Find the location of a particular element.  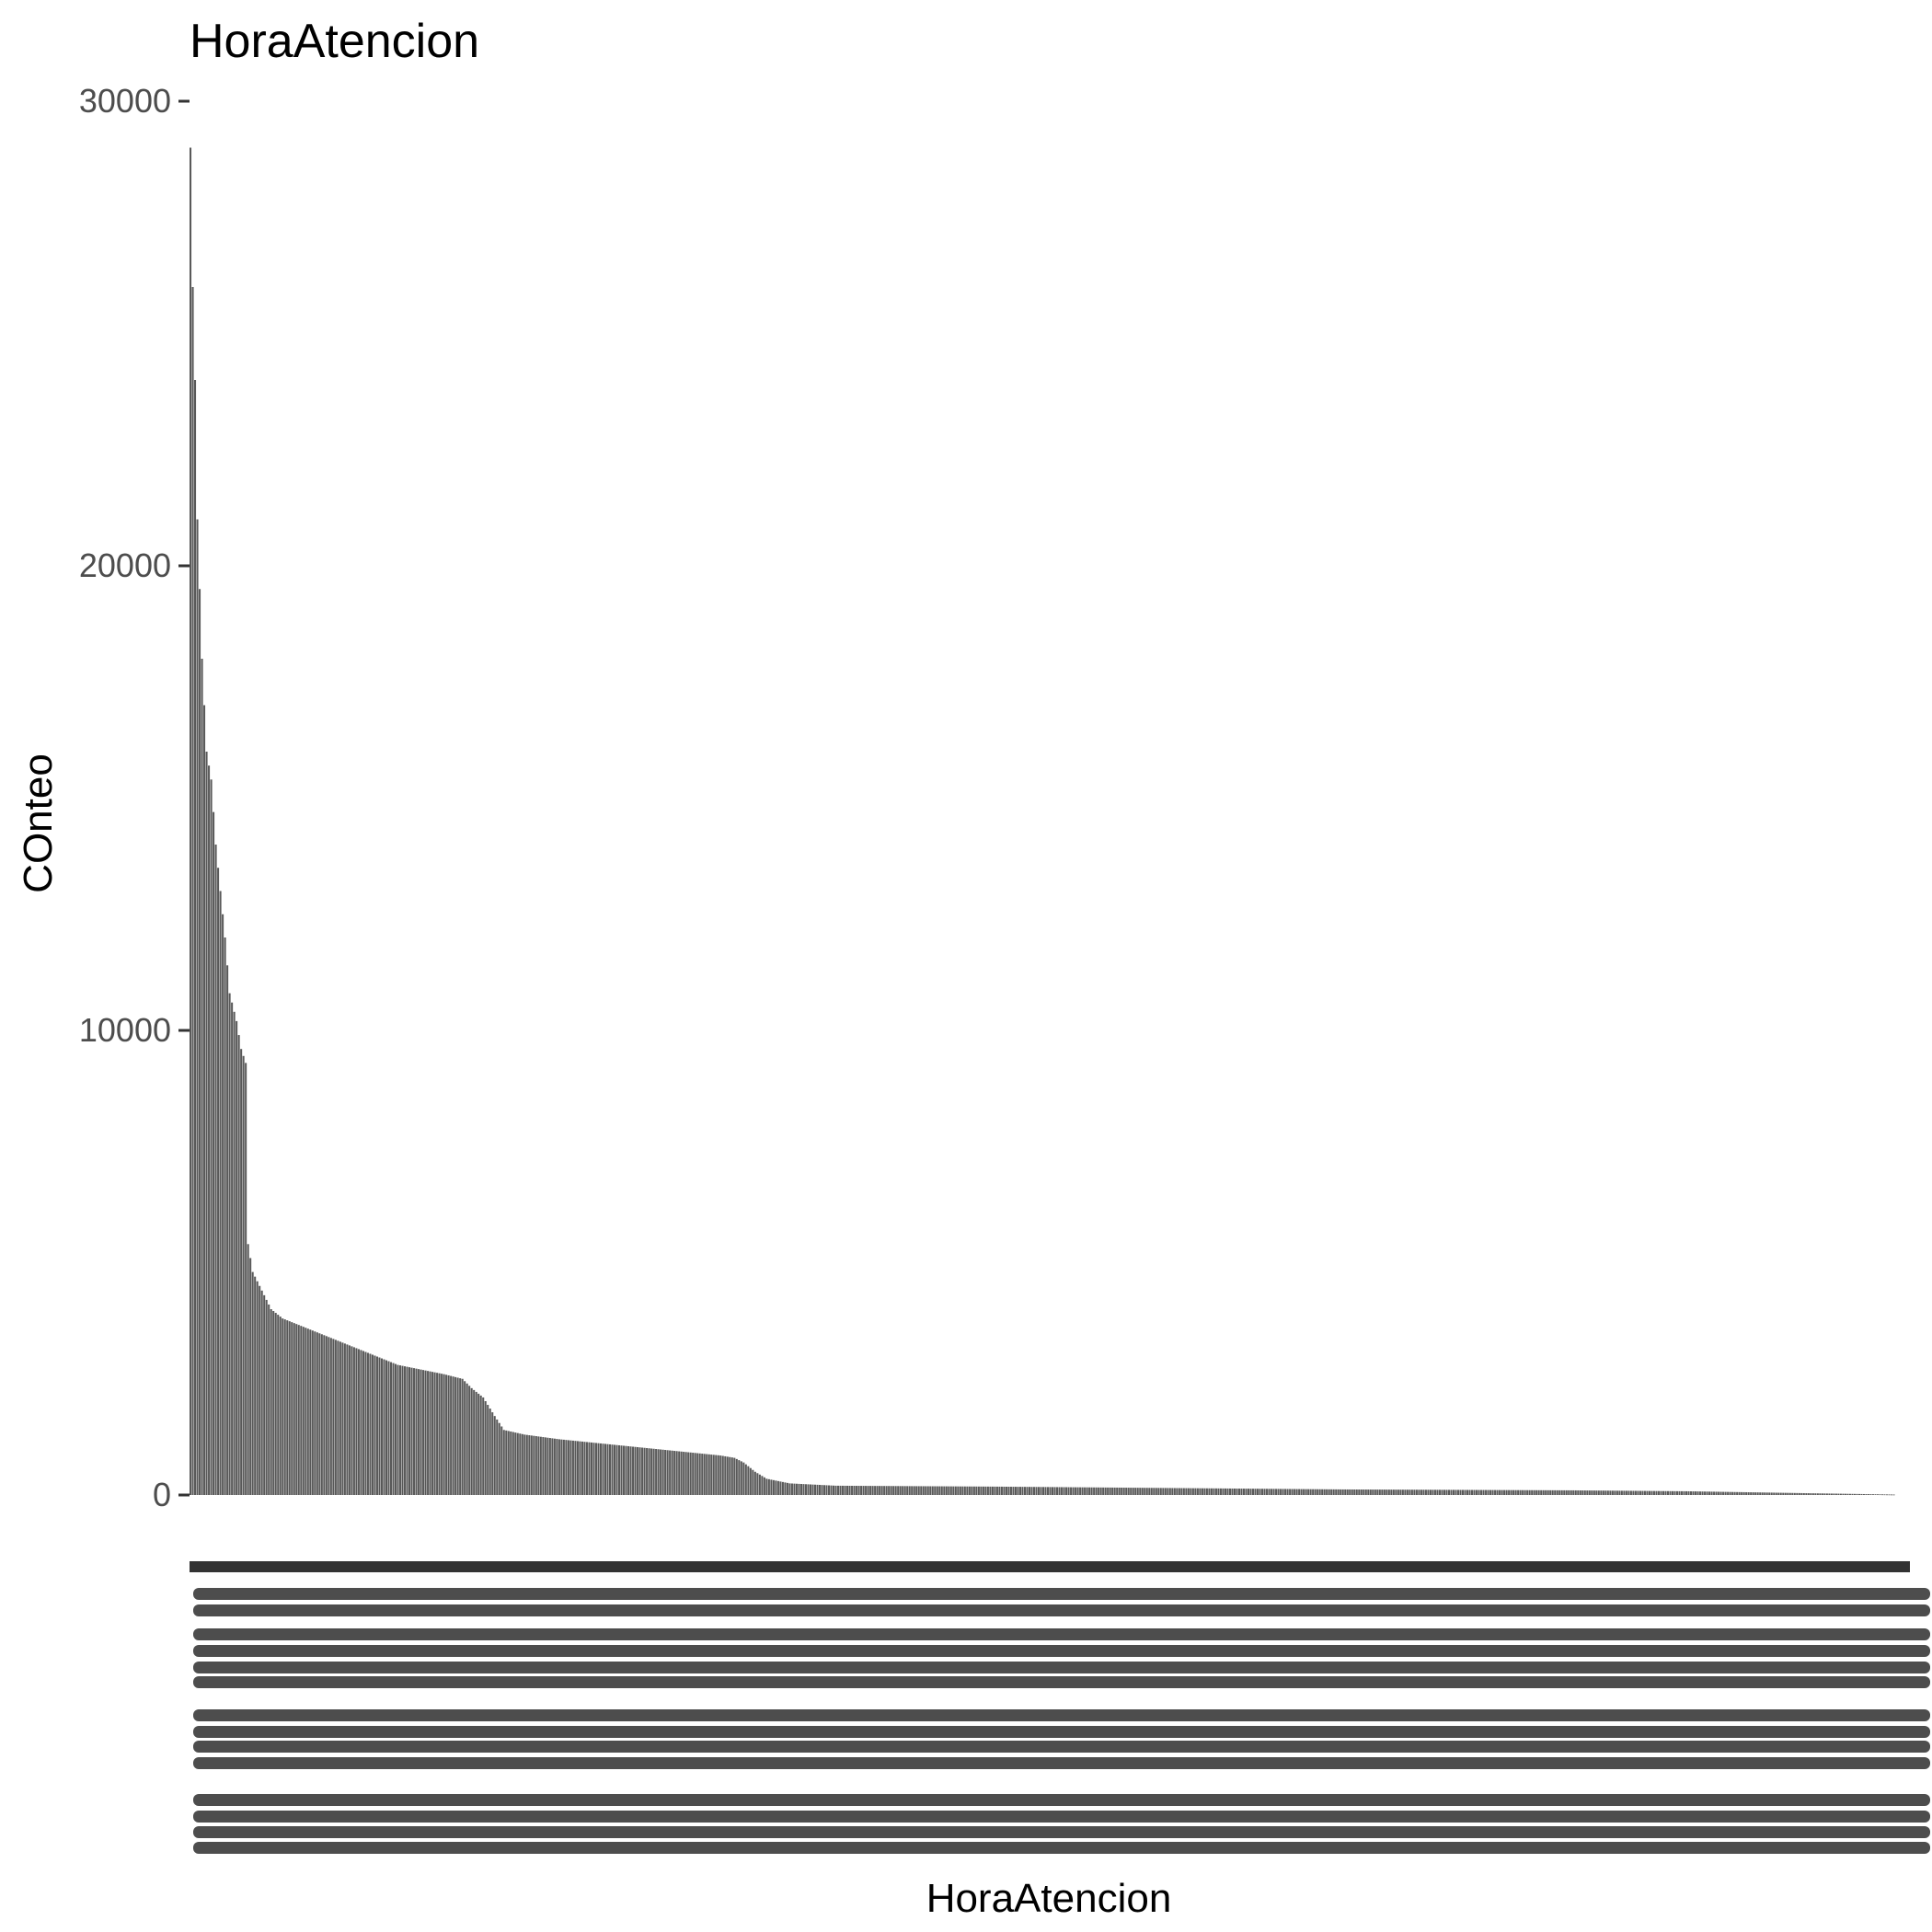

x-tick-label-band is located at coordinates (1061, 1715).